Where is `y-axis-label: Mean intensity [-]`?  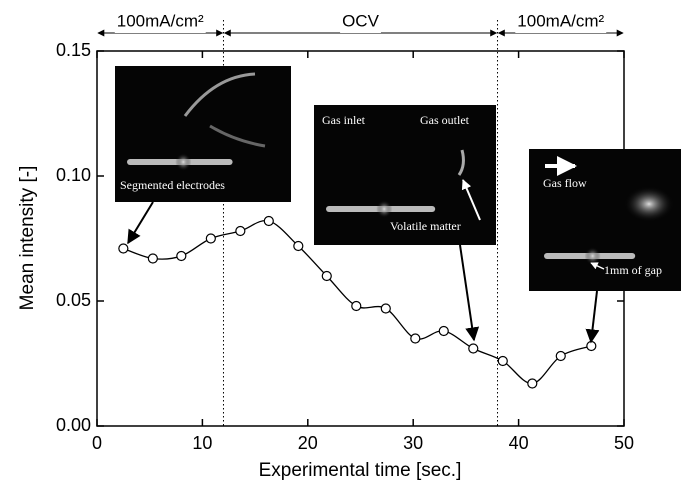 y-axis-label: Mean intensity [-] is located at coordinates (27, 238).